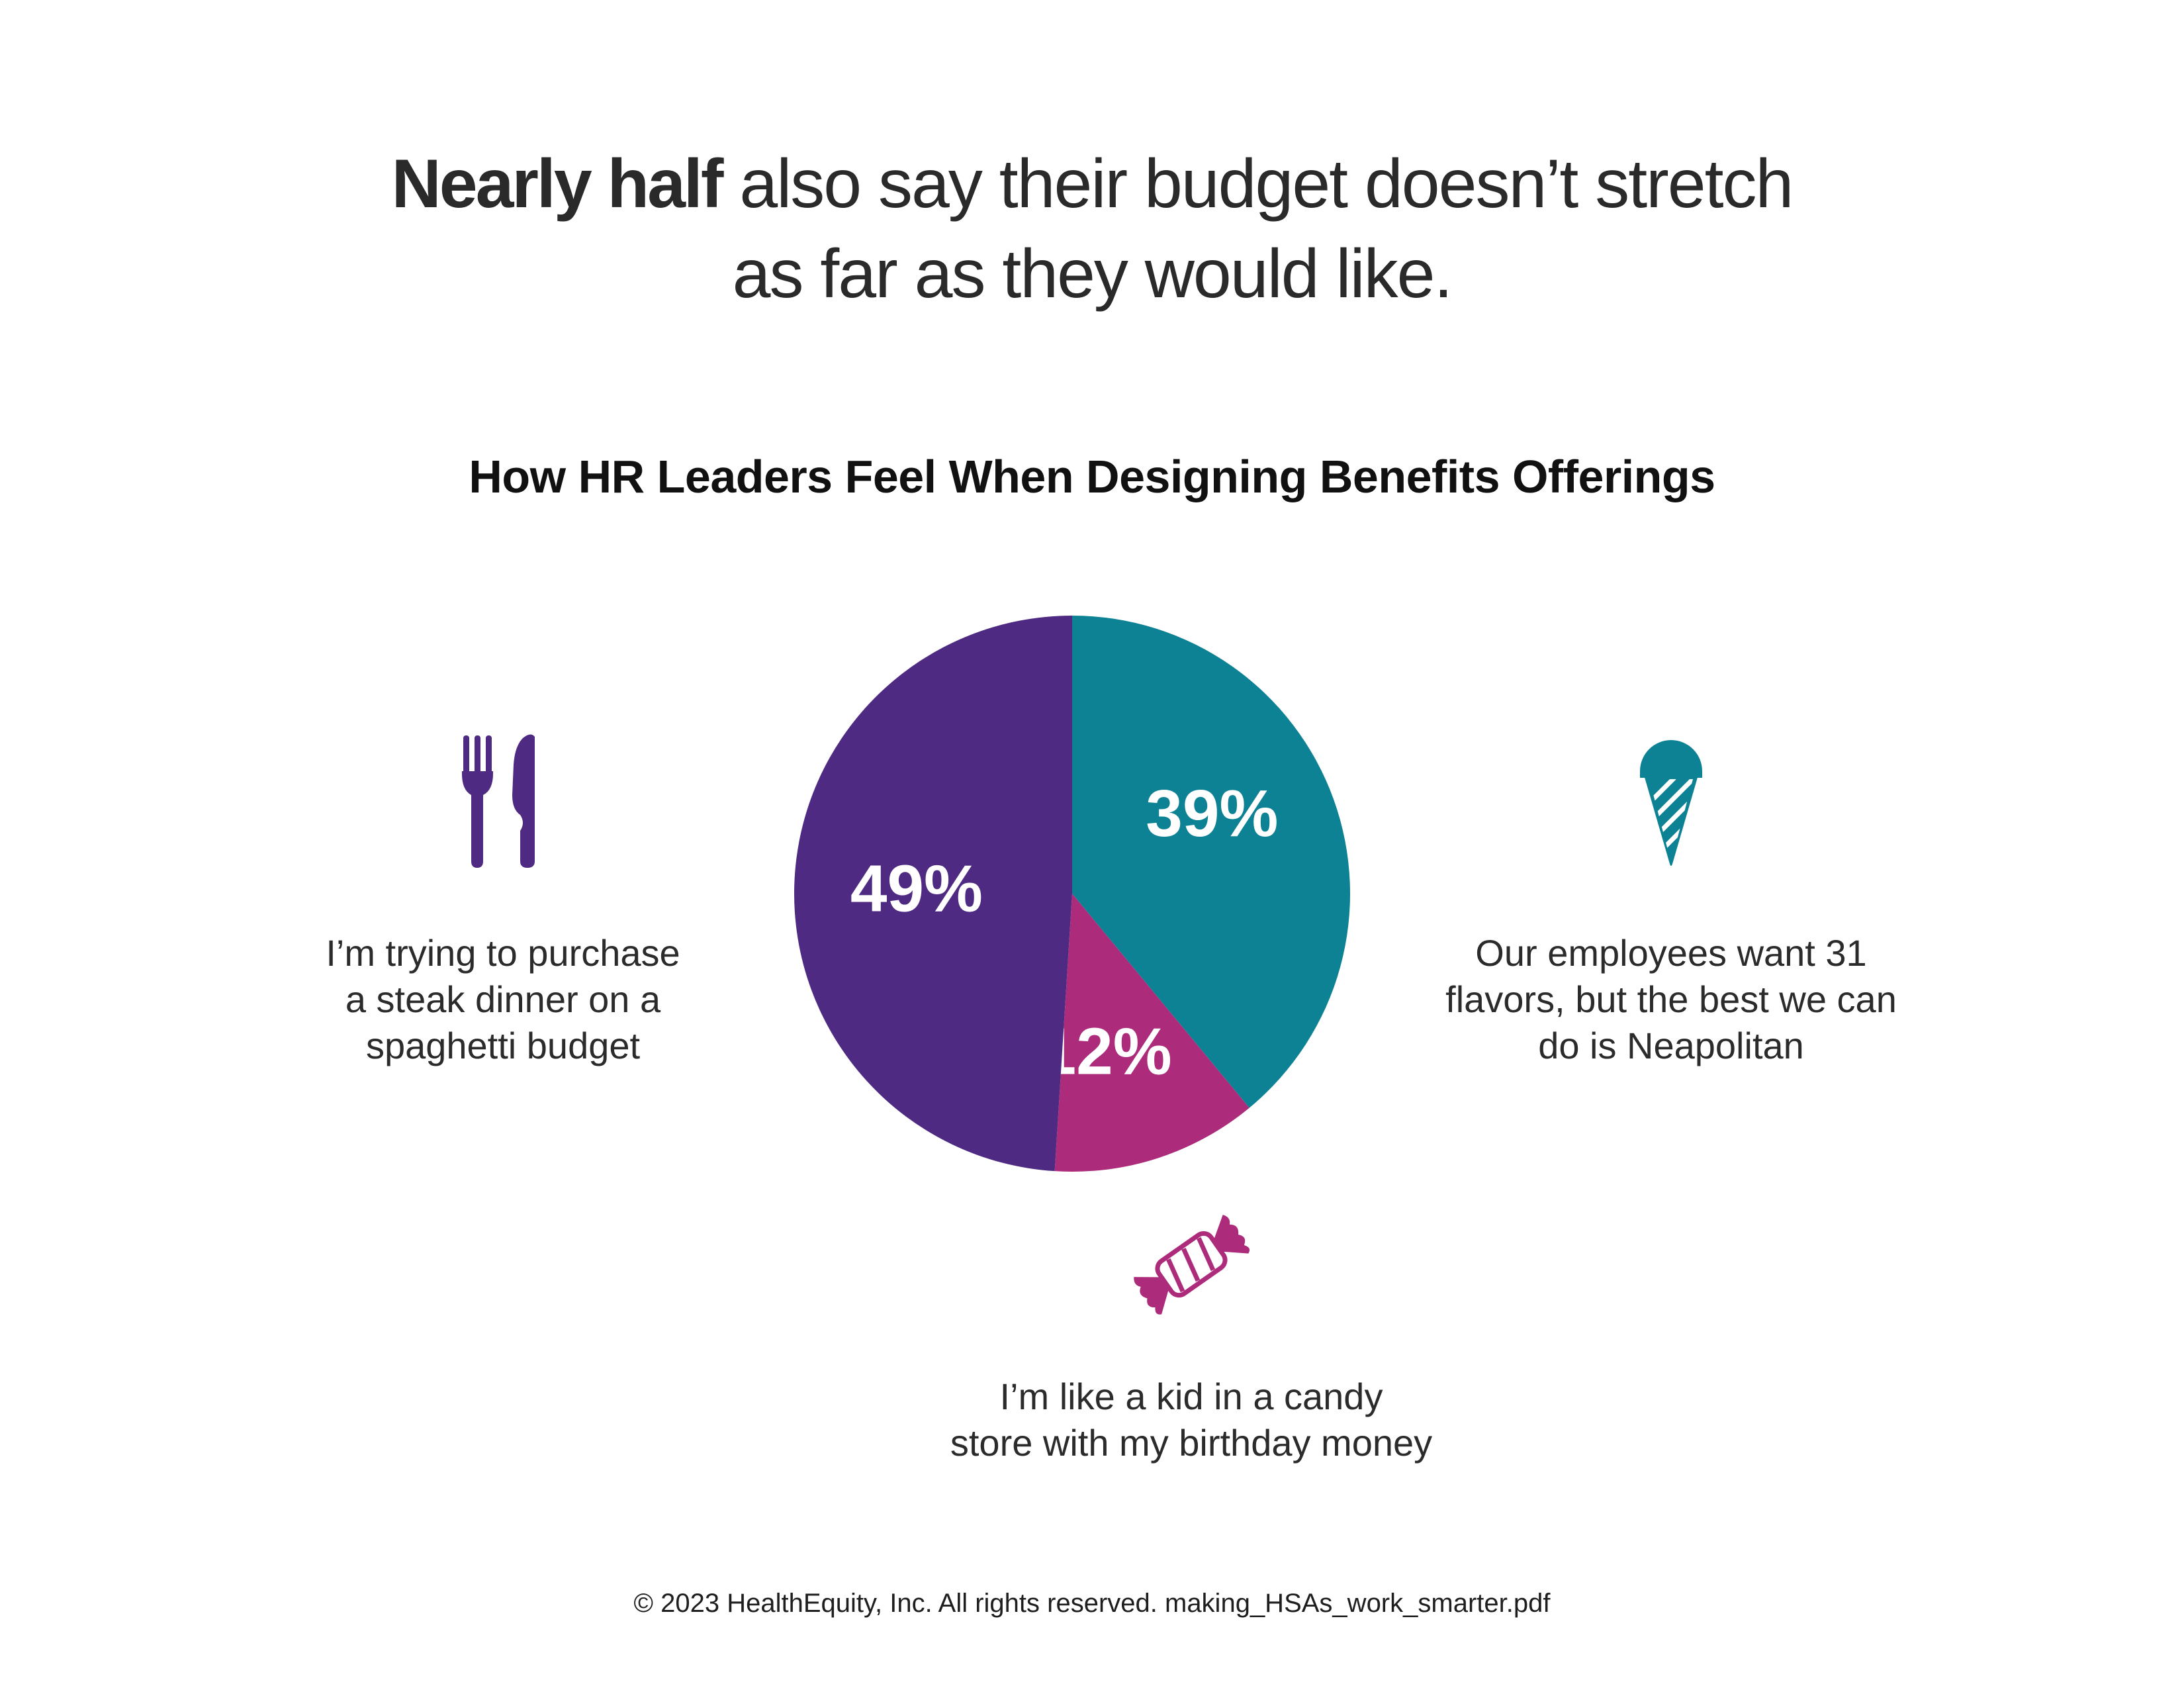 The height and width of the screenshot is (1688, 2184). Describe the element at coordinates (1257, 184) in the screenshot. I see `headline-rest: also say their budget doesn’t stretch` at that location.